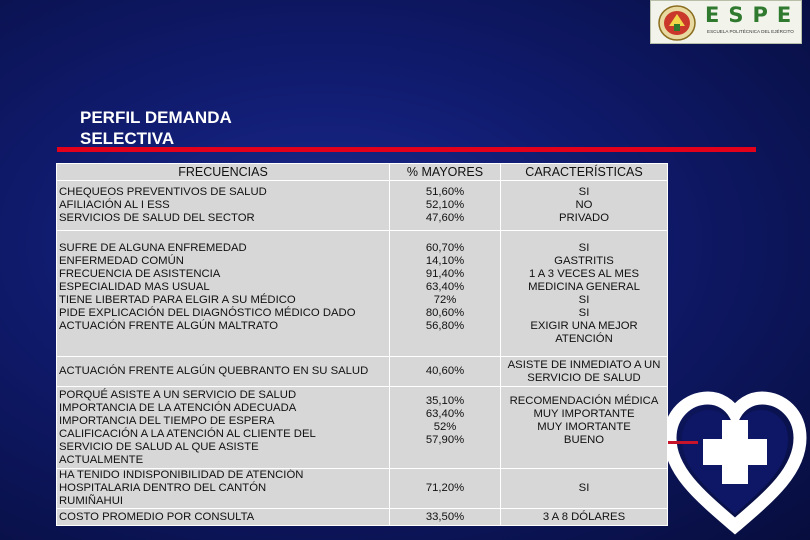  Describe the element at coordinates (677, 23) in the screenshot. I see `espe-seal-icon` at that location.